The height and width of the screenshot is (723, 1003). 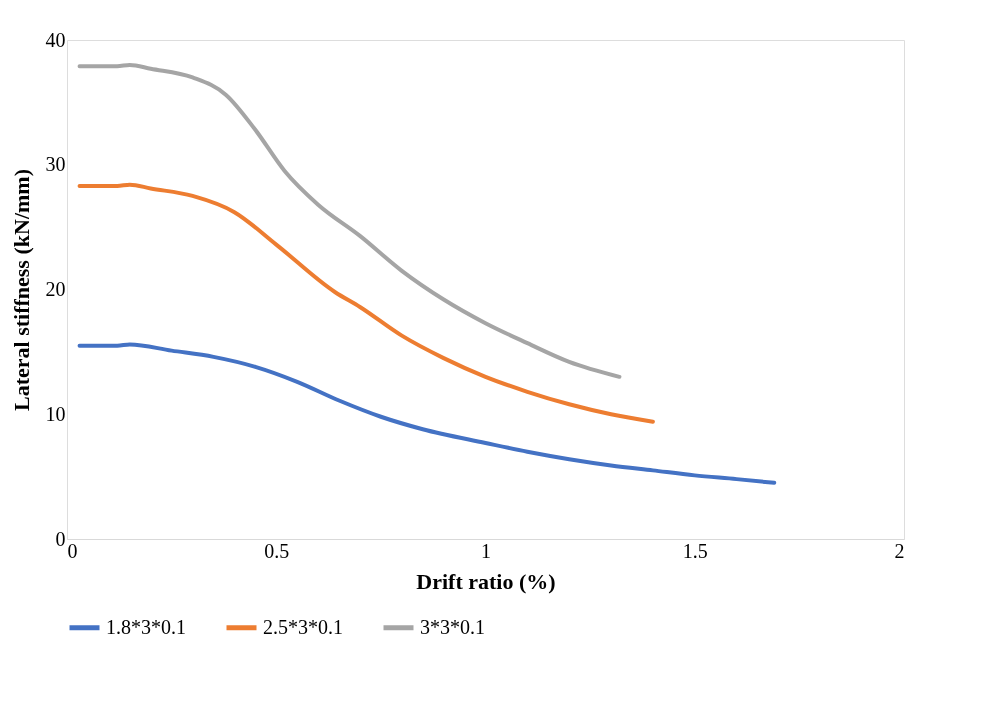 I want to click on x-tick-label: 2, so click(x=899, y=550).